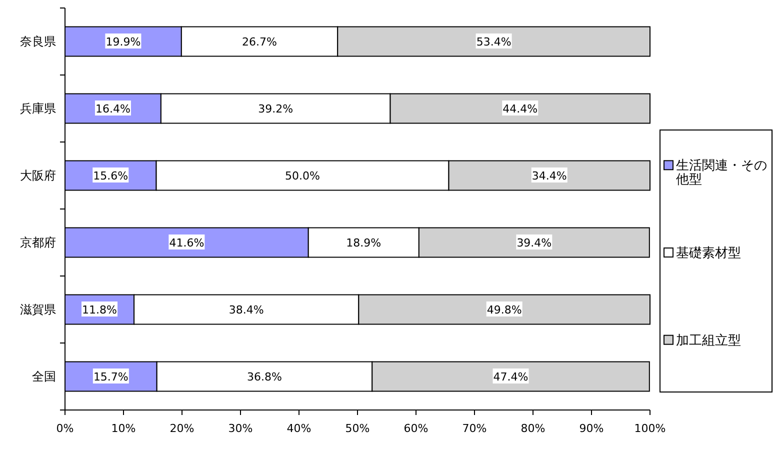 This screenshot has height=475, width=773. What do you see at coordinates (182, 428) in the screenshot?
I see `x-tick-label: 20%` at bounding box center [182, 428].